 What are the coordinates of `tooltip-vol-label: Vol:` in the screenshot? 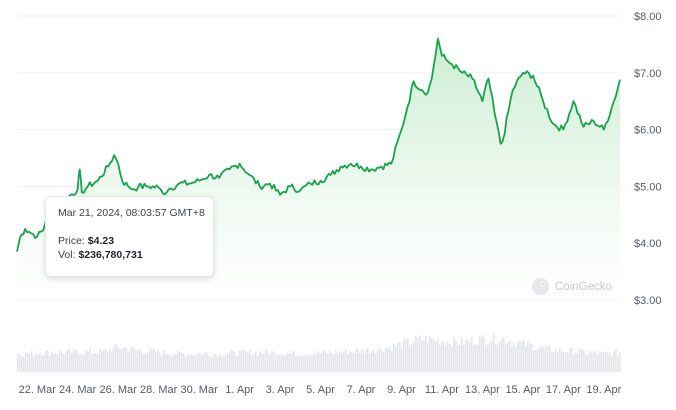 It's located at (67, 255).